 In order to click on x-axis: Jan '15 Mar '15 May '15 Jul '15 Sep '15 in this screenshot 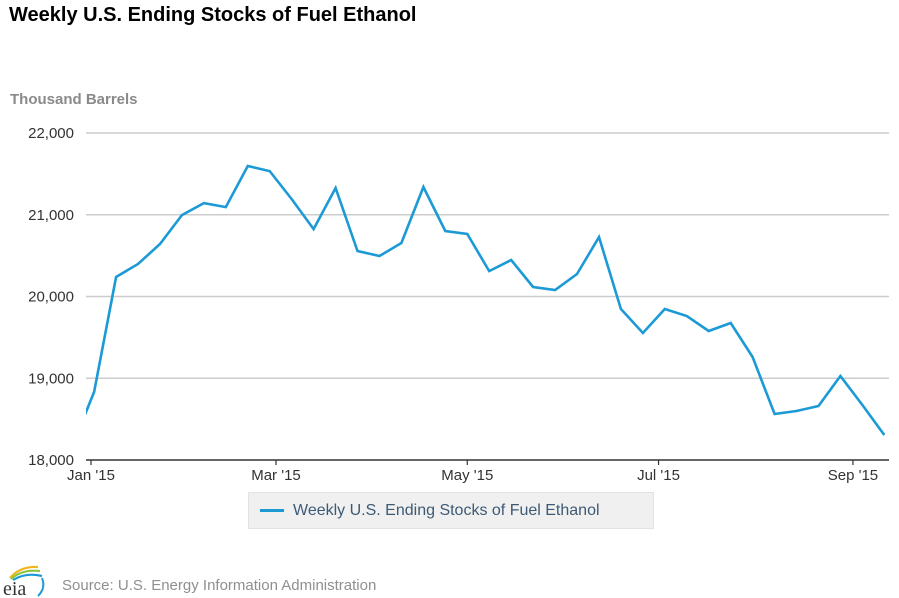, I will do `click(478, 471)`.